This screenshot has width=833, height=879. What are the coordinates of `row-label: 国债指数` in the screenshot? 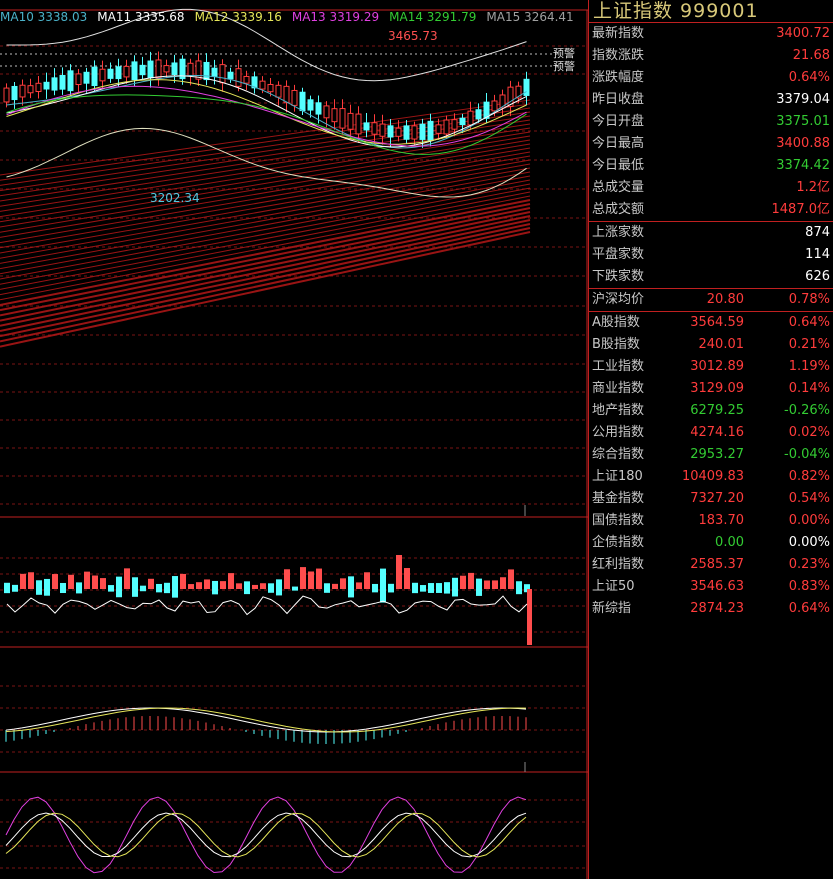 It's located at (618, 520).